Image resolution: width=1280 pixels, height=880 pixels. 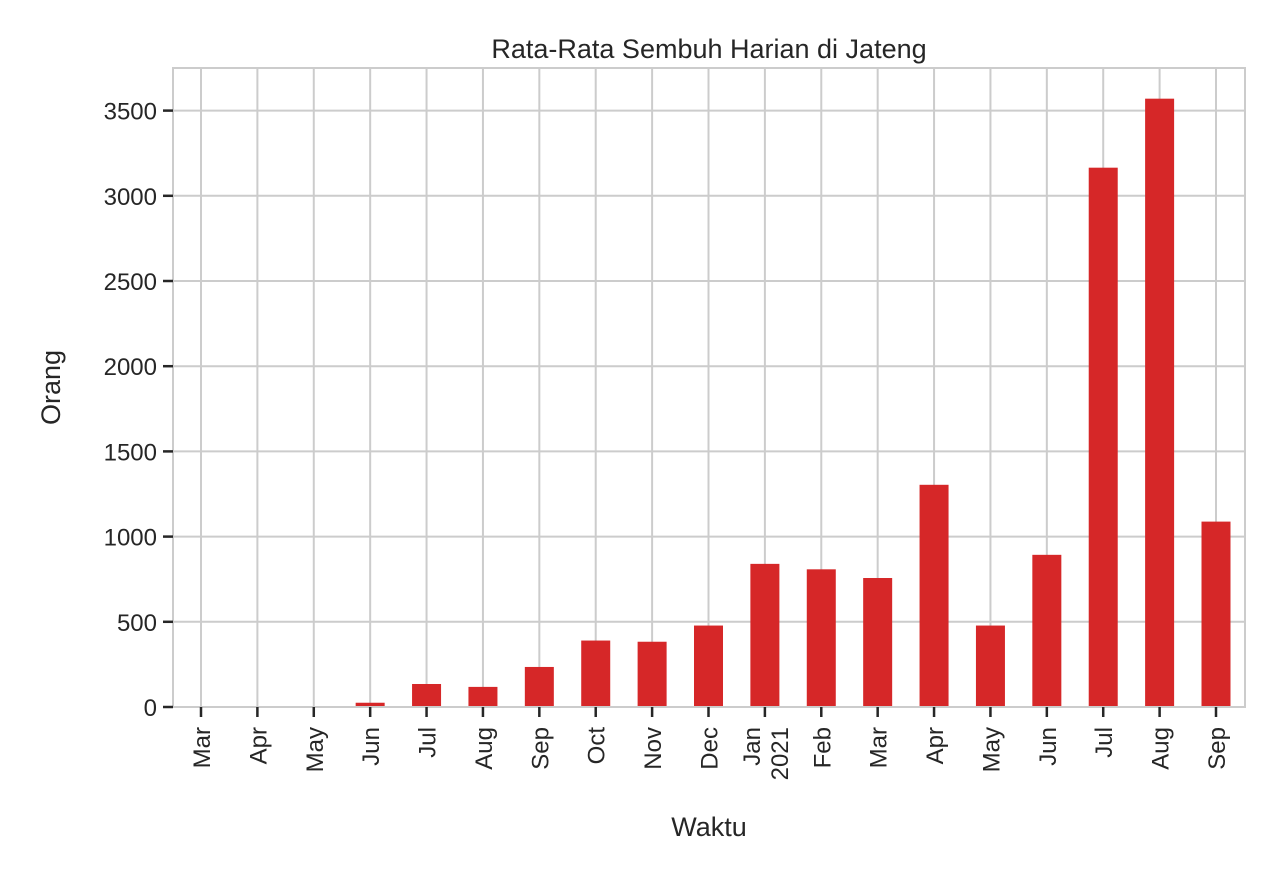 I want to click on y-tick-label: 2500, so click(x=130, y=282).